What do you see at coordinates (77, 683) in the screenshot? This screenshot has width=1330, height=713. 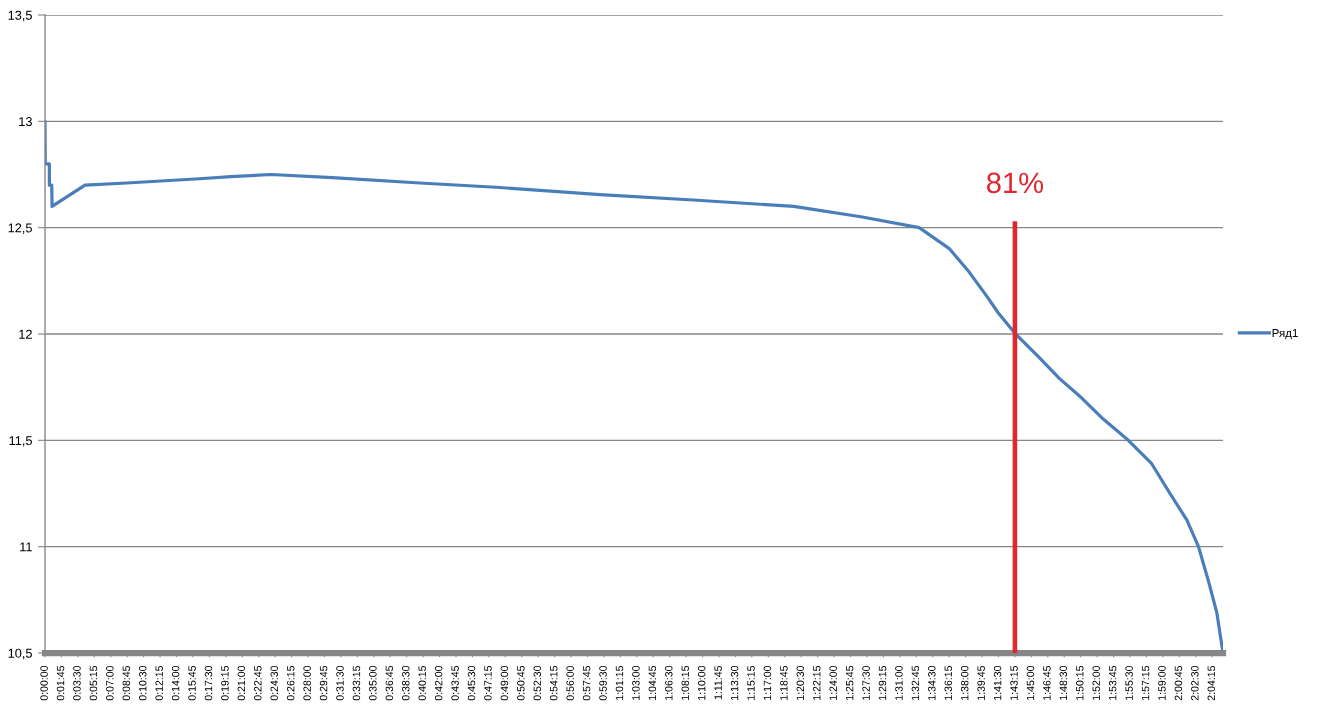 I see `x-tick-label: 0:03:30` at bounding box center [77, 683].